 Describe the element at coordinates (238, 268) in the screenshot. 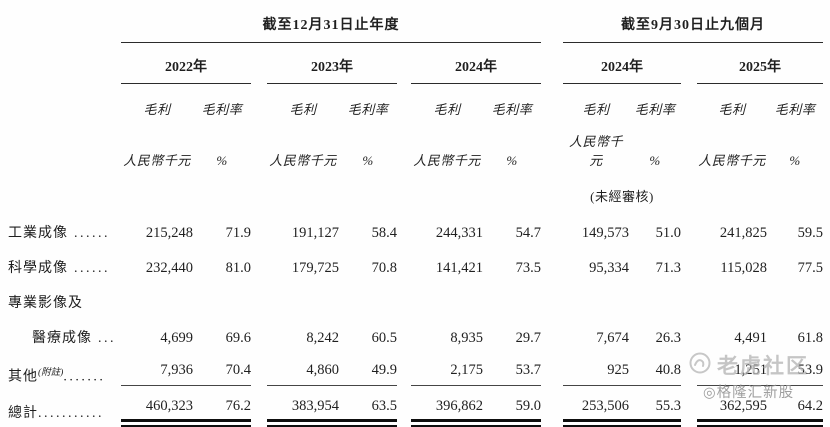

I see `value-cell: 81.0` at that location.